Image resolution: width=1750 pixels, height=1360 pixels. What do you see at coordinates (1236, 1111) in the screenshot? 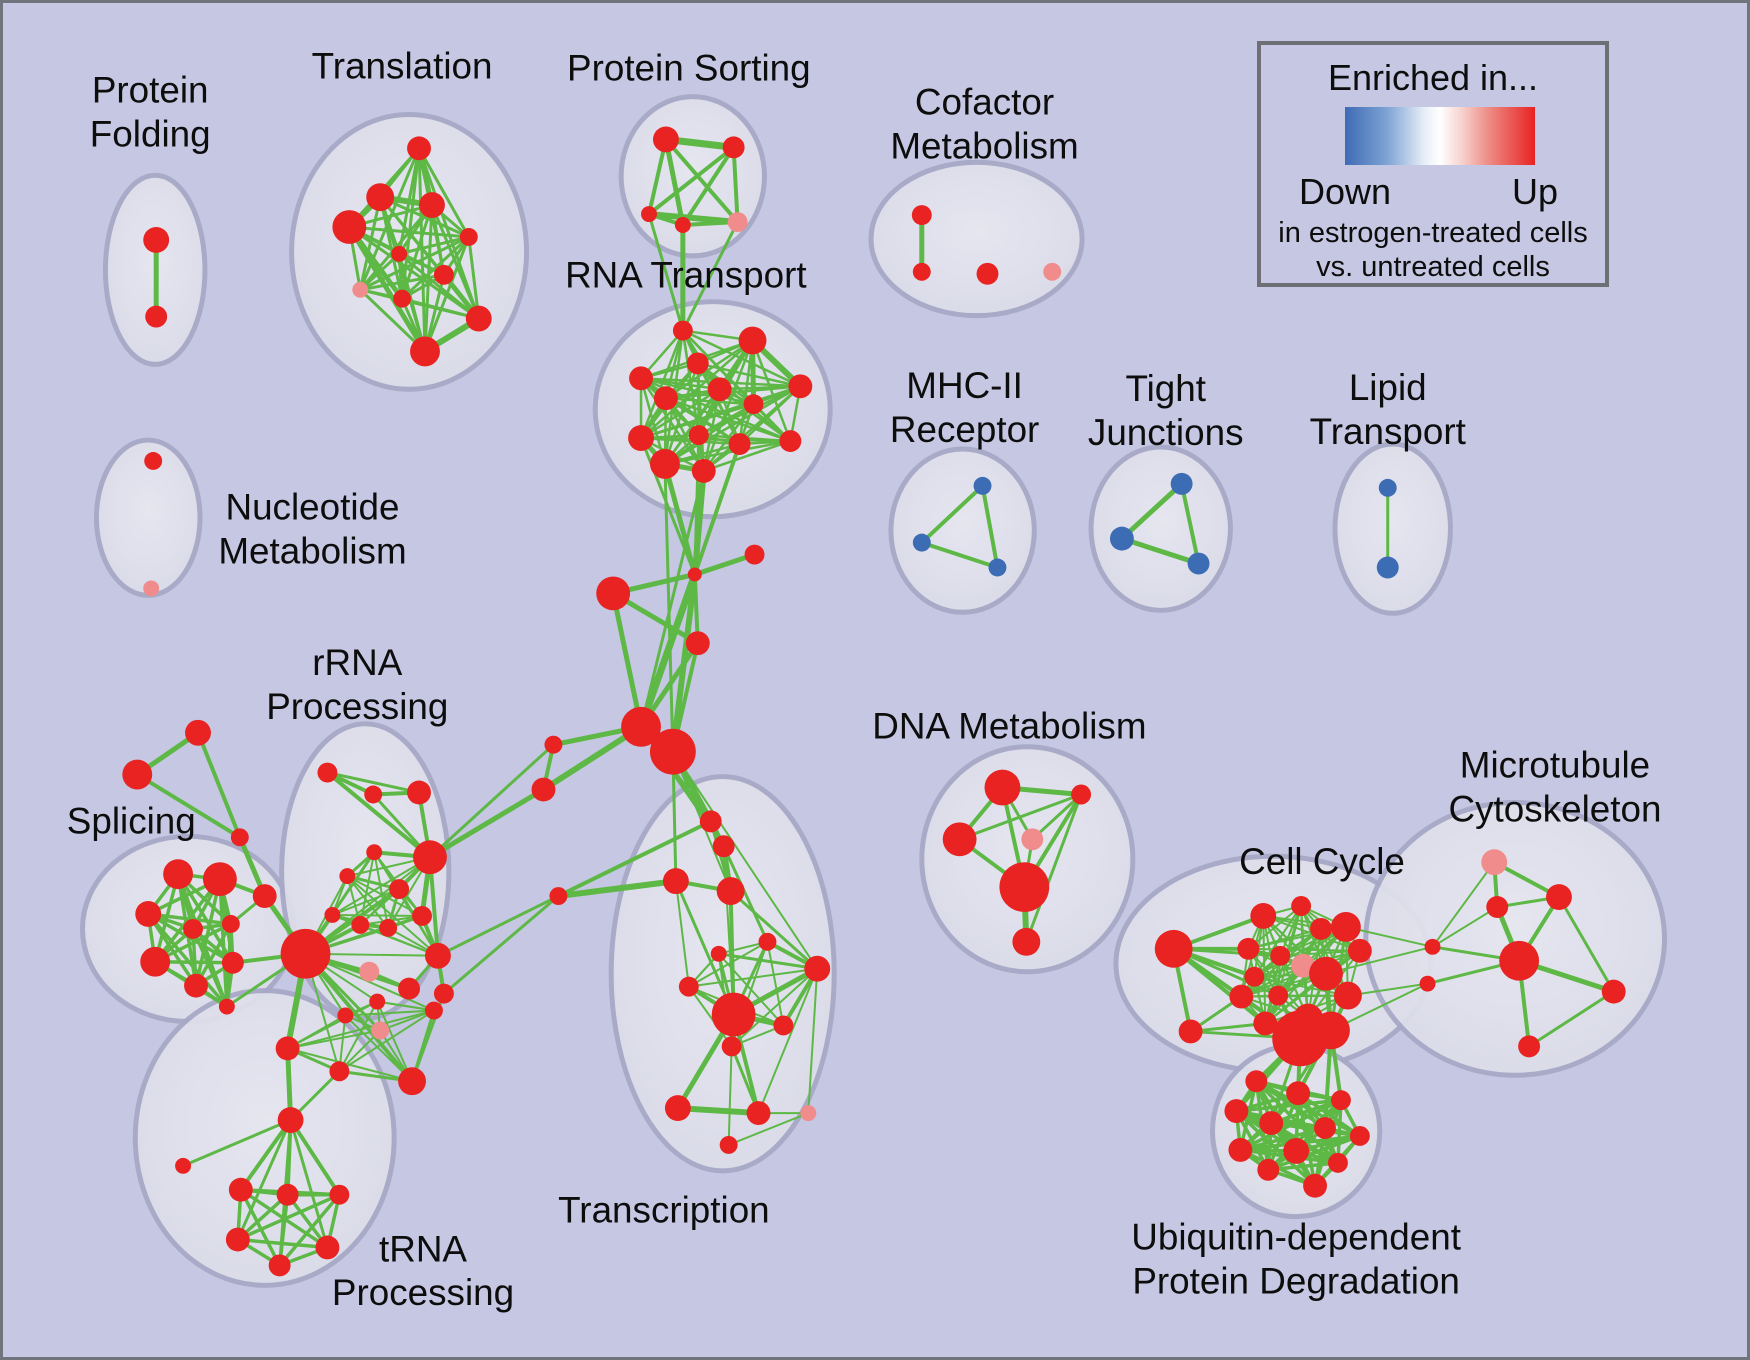
I see `network-node-u4` at bounding box center [1236, 1111].